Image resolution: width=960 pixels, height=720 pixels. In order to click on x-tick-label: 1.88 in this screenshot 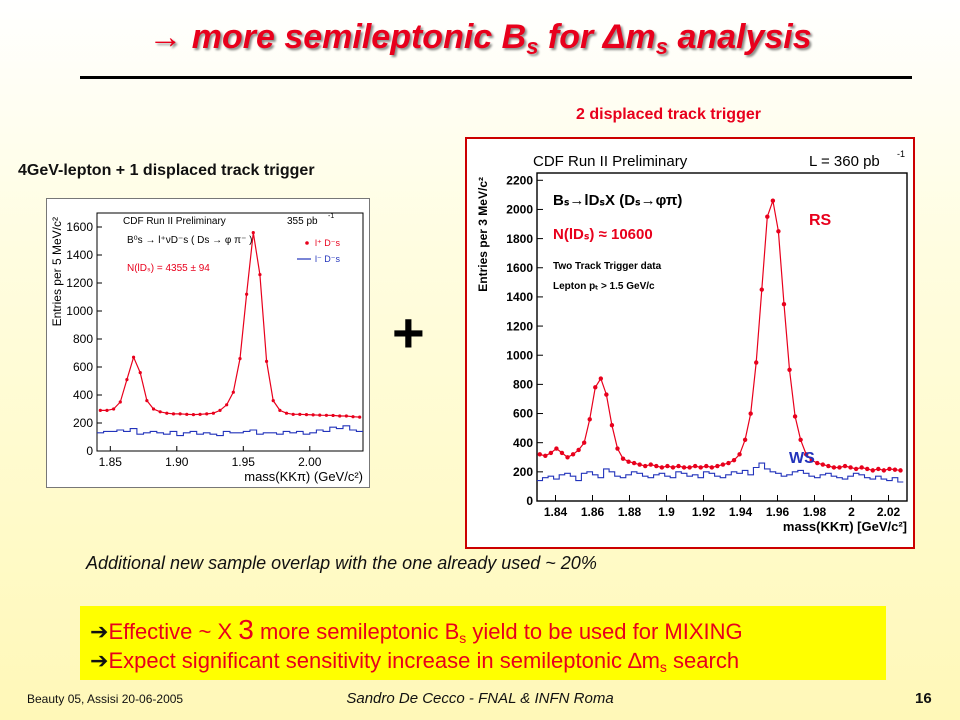, I will do `click(630, 512)`.